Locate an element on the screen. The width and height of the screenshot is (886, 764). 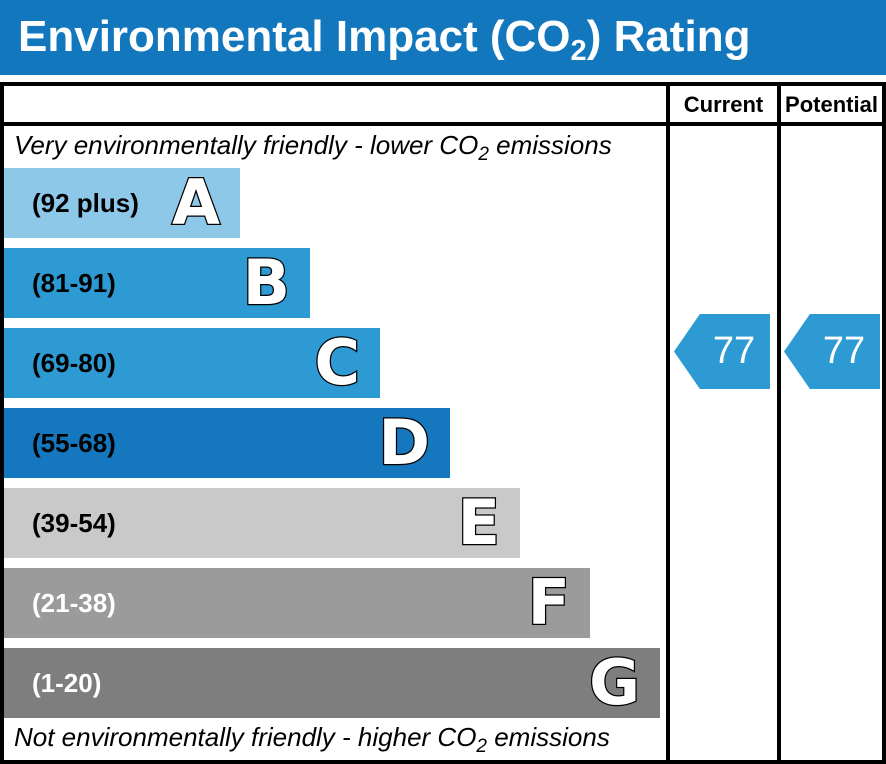
page-title: Environmental Impact (CO2) Rating is located at coordinates (443, 44).